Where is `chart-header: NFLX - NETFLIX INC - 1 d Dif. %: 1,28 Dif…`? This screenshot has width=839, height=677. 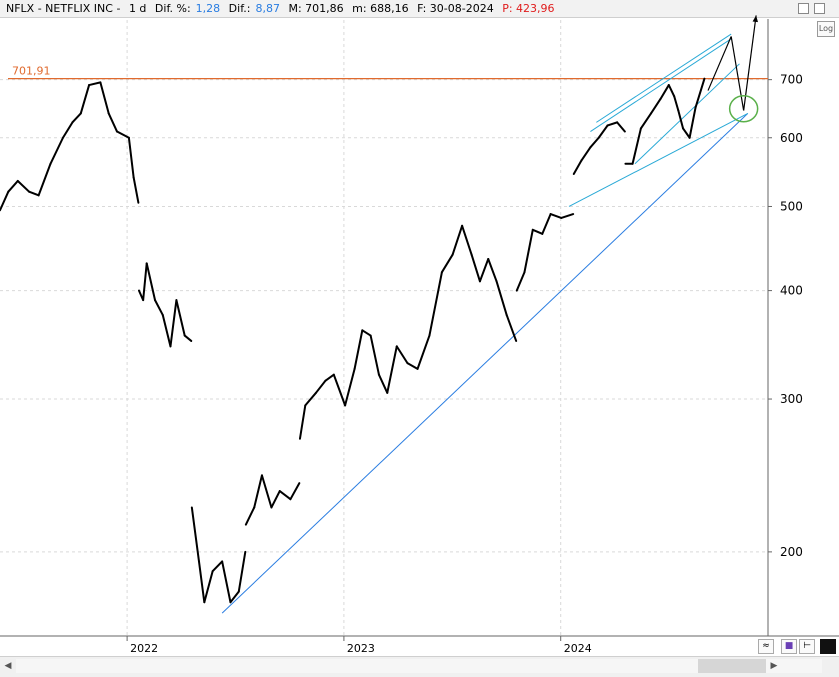
chart-header: NFLX - NETFLIX INC - 1 d Dif. %: 1,28 Dif… is located at coordinates (419, 9).